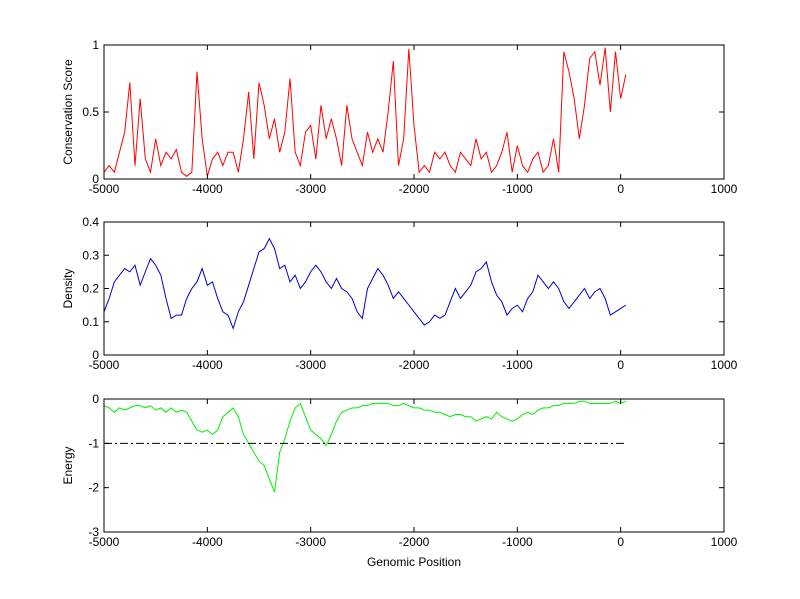 Image resolution: width=800 pixels, height=599 pixels. What do you see at coordinates (68, 288) in the screenshot?
I see `y-axis-label: Density` at bounding box center [68, 288].